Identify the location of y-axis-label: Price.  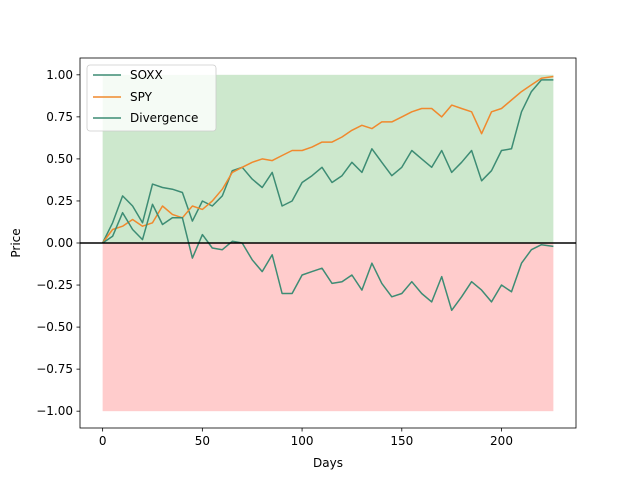
(16, 242).